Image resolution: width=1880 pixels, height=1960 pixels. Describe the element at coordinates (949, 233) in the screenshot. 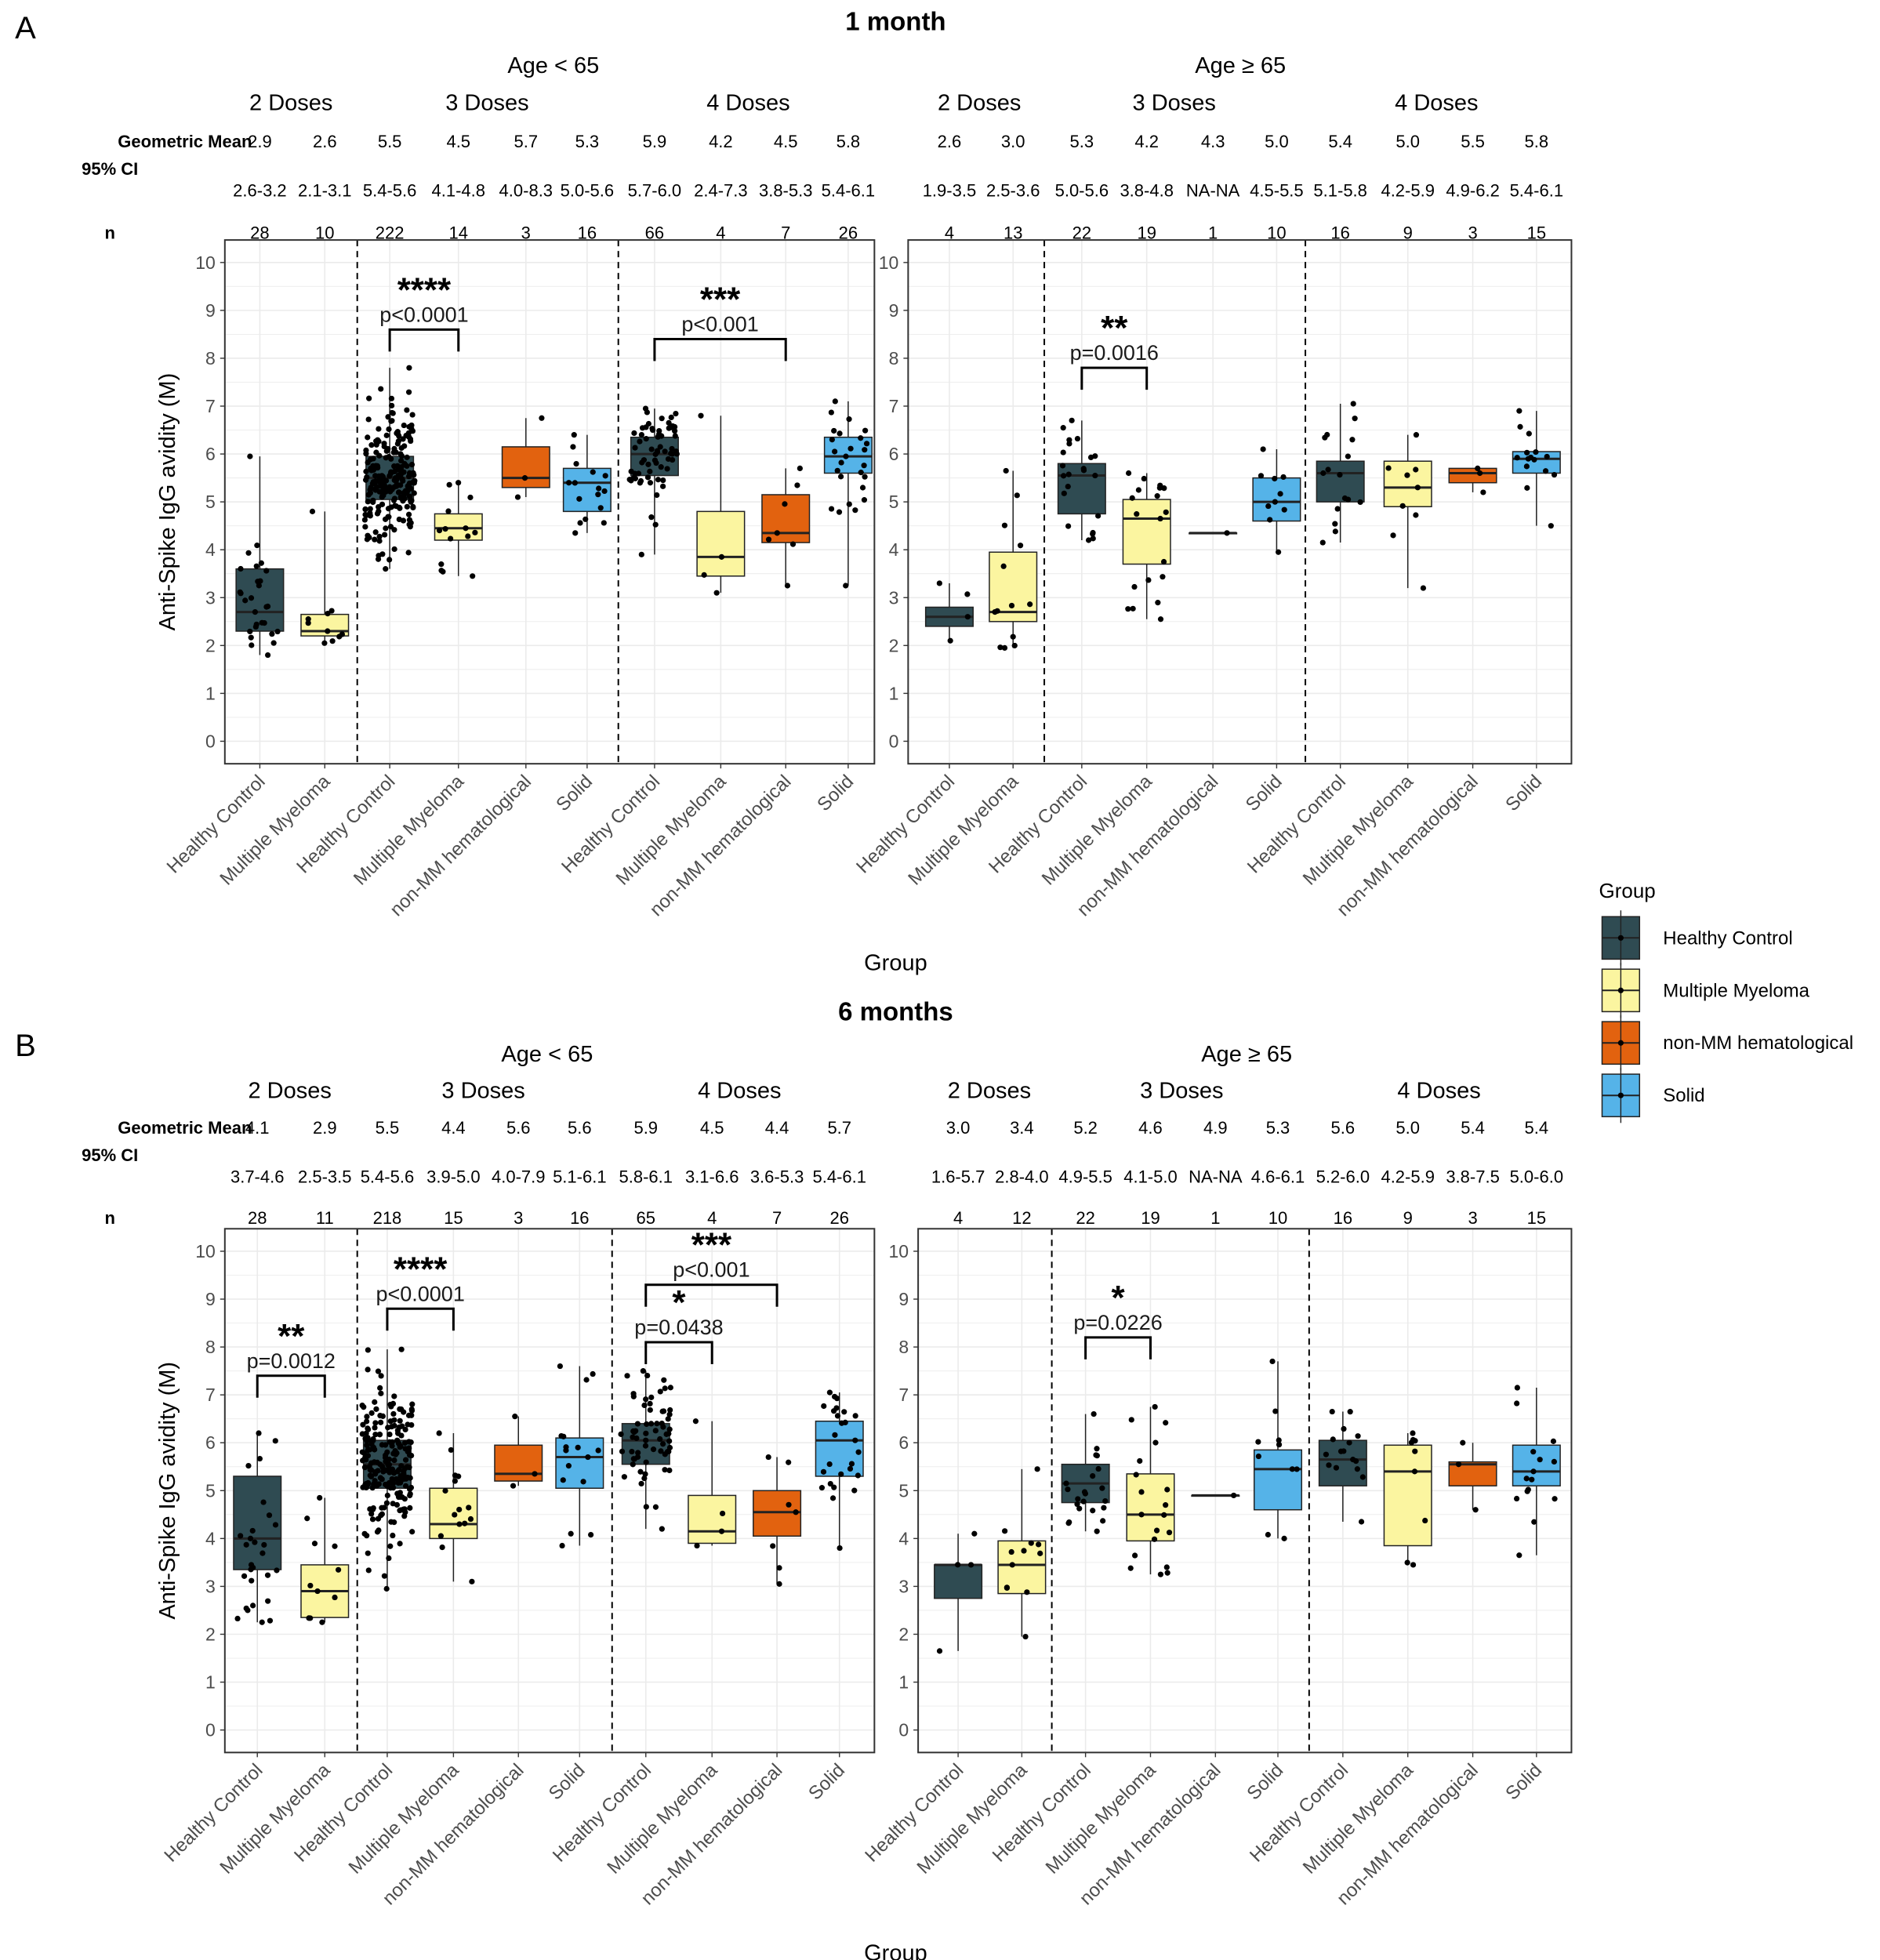

I see `n-value: 4` at that location.